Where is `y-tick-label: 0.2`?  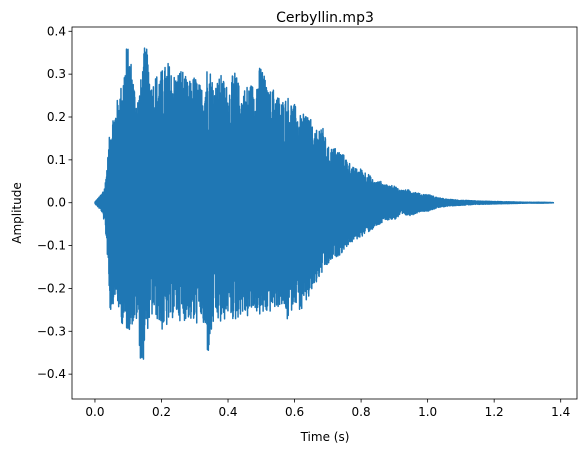
y-tick-label: 0.2 is located at coordinates (56, 117).